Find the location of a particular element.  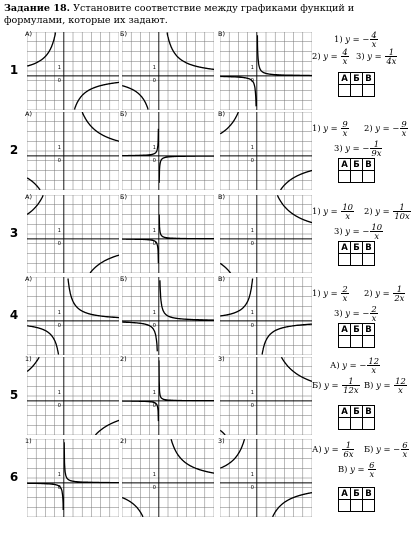

graph-label: А) is located at coordinates (28, 34).